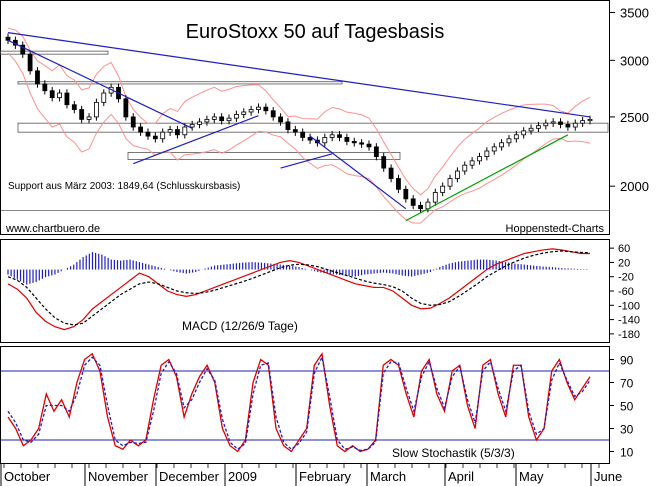 Image resolution: width=660 pixels, height=486 pixels. Describe the element at coordinates (629, 335) in the screenshot. I see `macd-y-tick-label: -180` at that location.